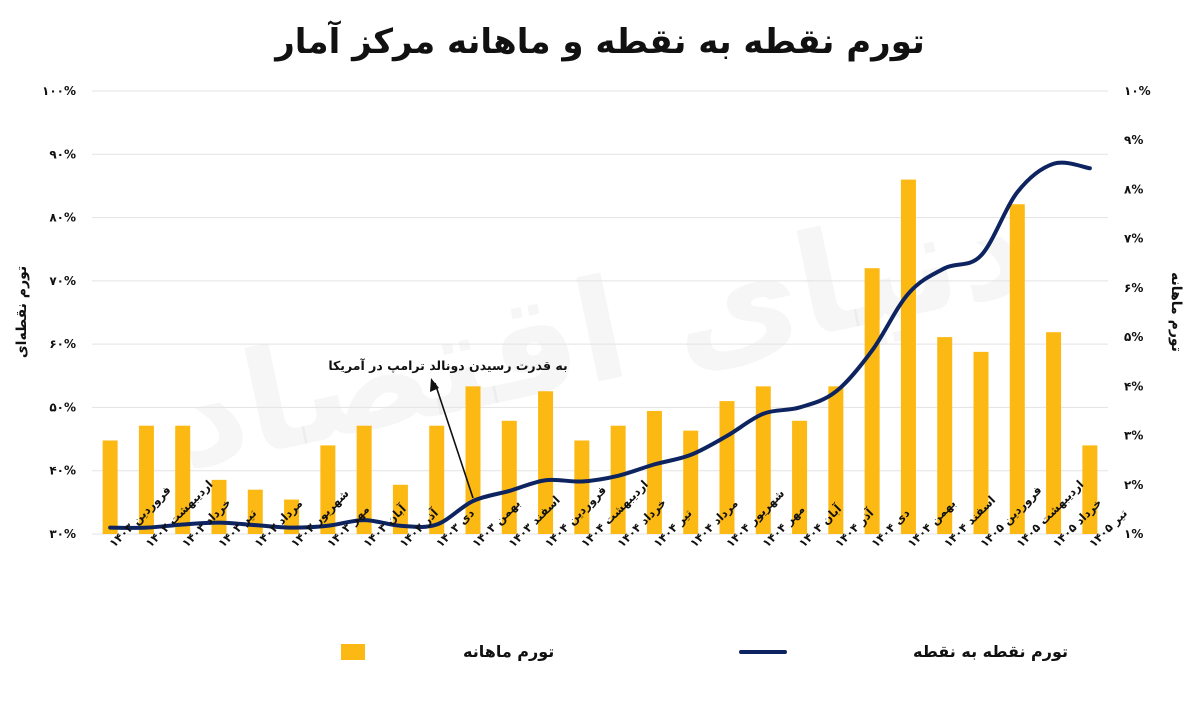 The height and width of the screenshot is (703, 1200). Describe the element at coordinates (1176, 312) in the screenshot. I see `right-axis-title: تورم ماهانه` at that location.